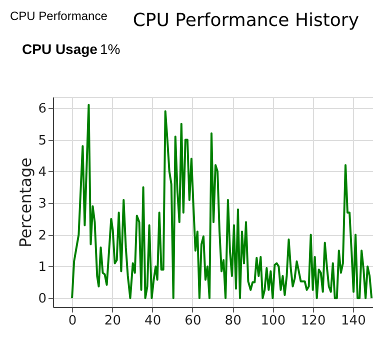  Describe the element at coordinates (353, 321) in the screenshot. I see `x-tick-label: 140` at that location.